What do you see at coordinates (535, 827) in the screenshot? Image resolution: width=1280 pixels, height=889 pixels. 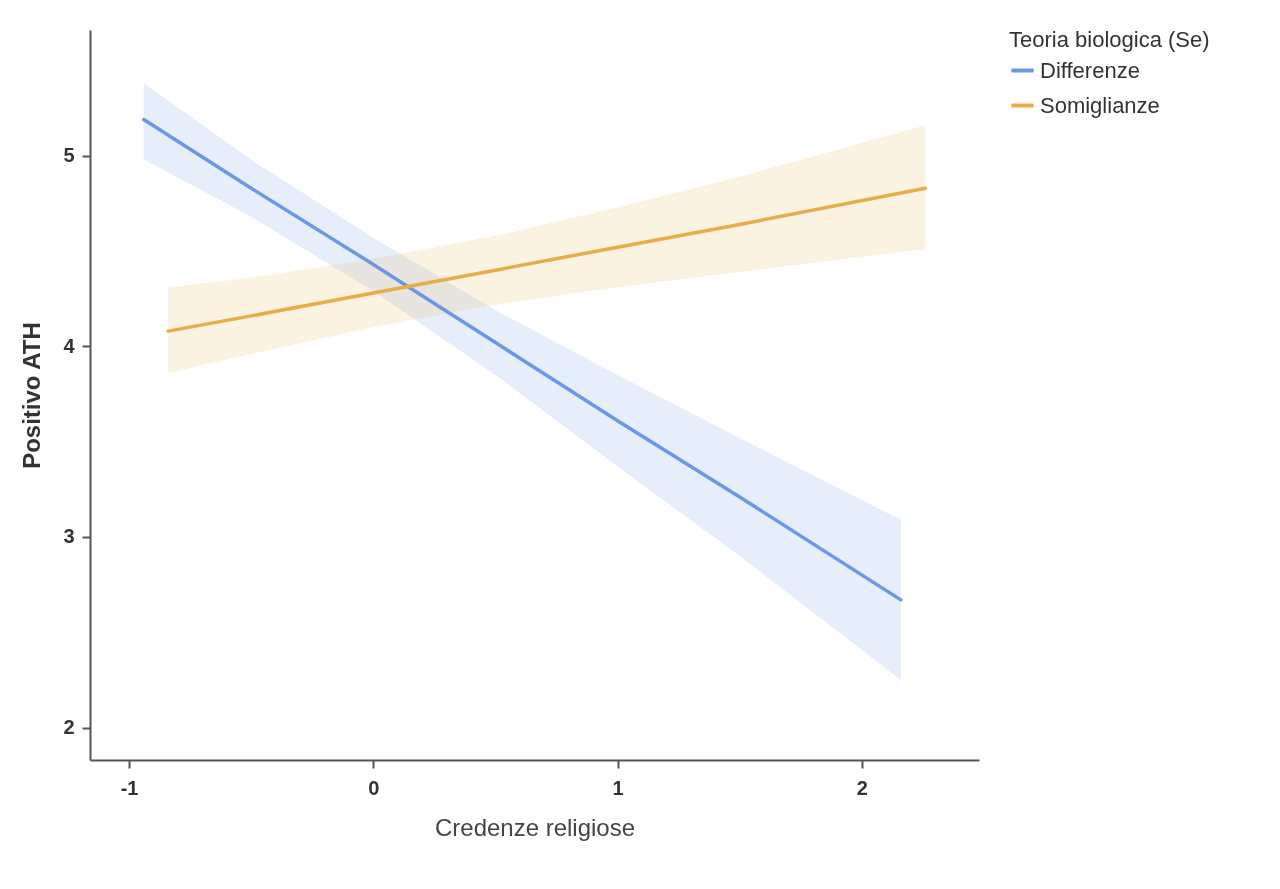 I see `x-axis-title: Credenze religiose` at bounding box center [535, 827].